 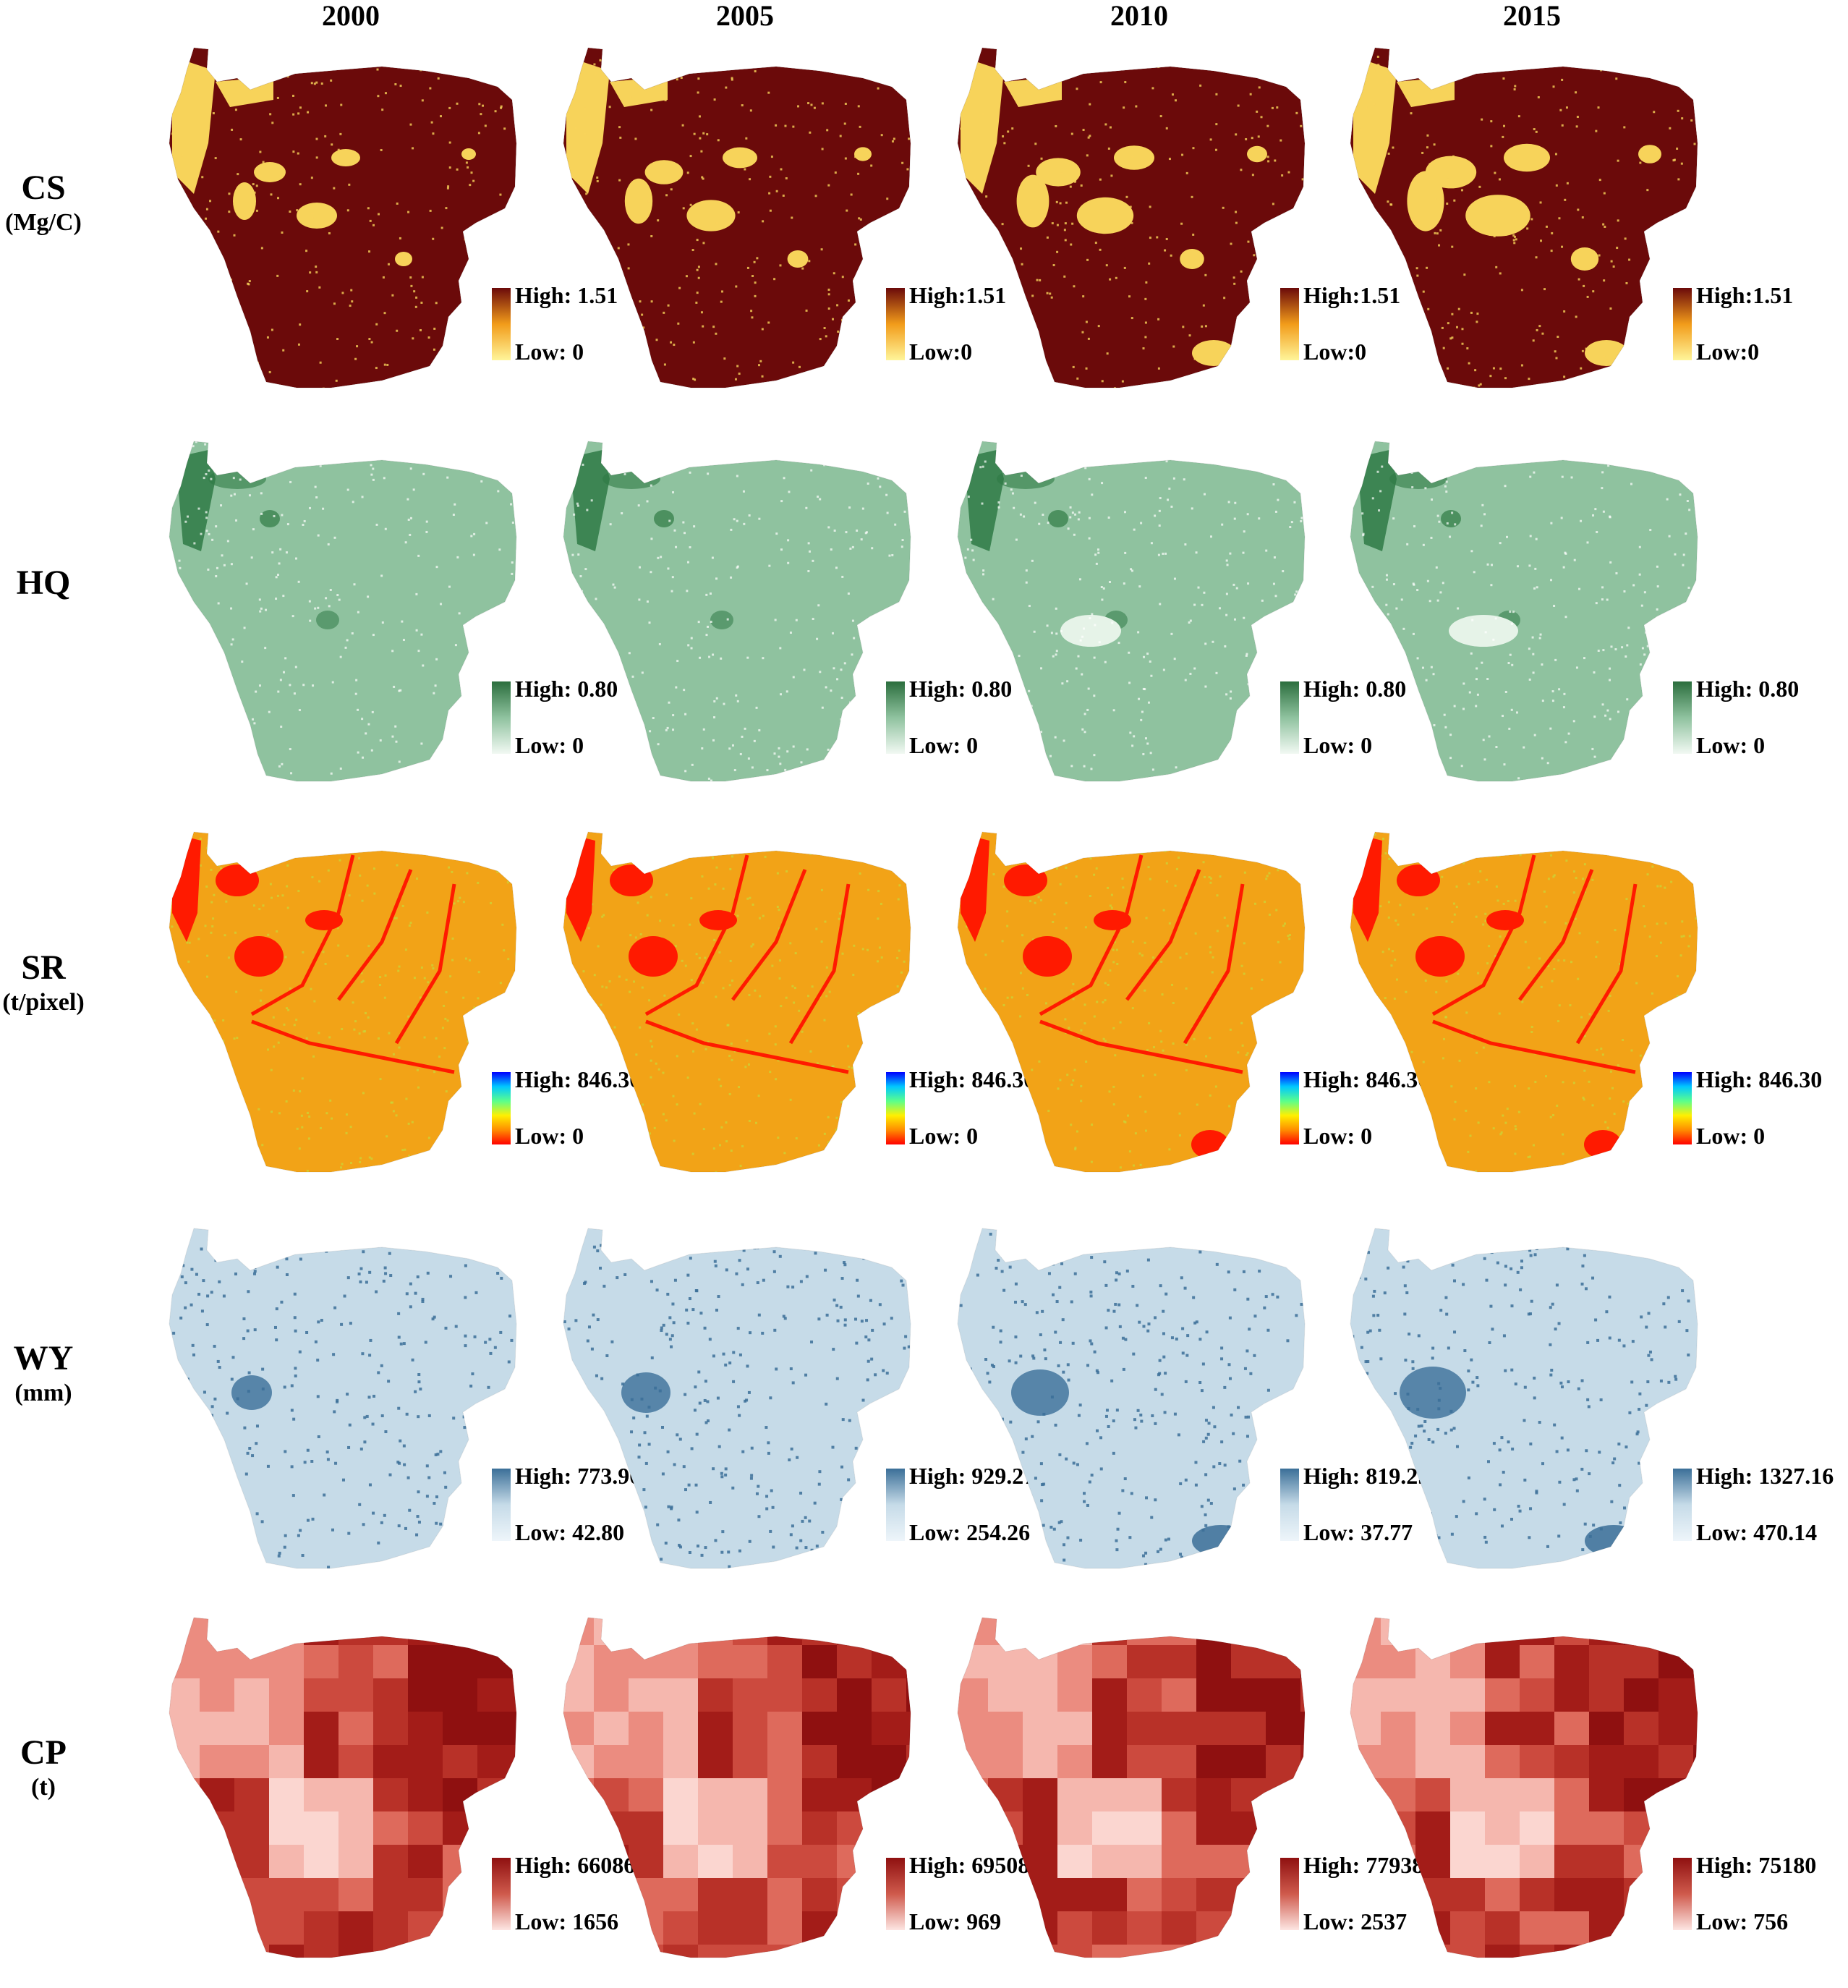 I want to click on legend-high-label: High: 1327.16, so click(x=1765, y=1476).